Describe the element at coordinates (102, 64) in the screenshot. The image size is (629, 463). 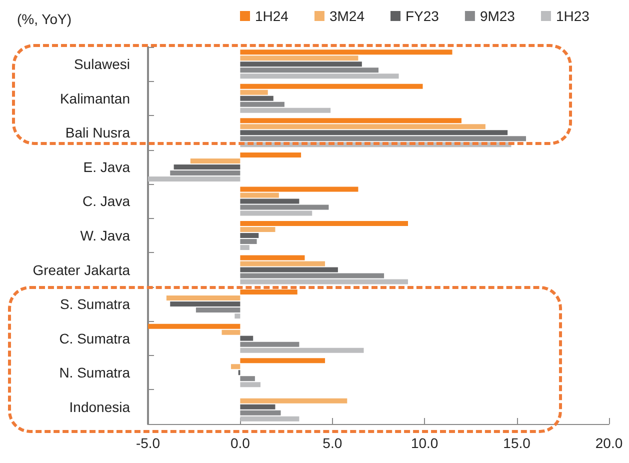
I see `y-tick-label: Sulawesi` at that location.